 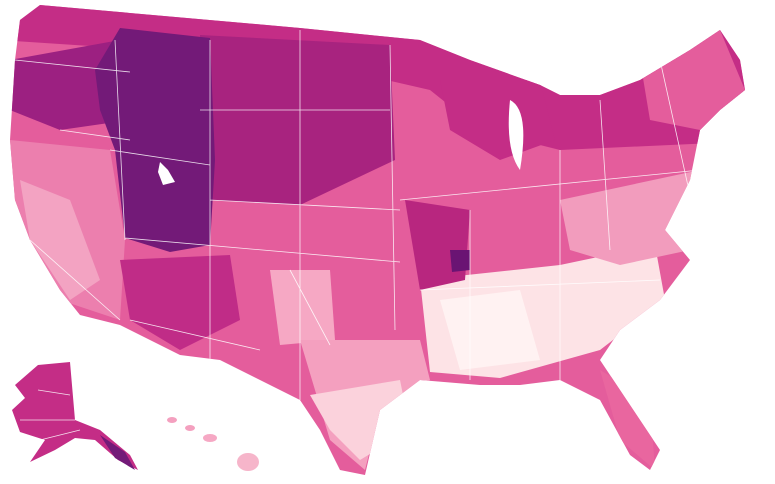 What do you see at coordinates (50, 415) in the screenshot?
I see `alaska-borders` at bounding box center [50, 415].